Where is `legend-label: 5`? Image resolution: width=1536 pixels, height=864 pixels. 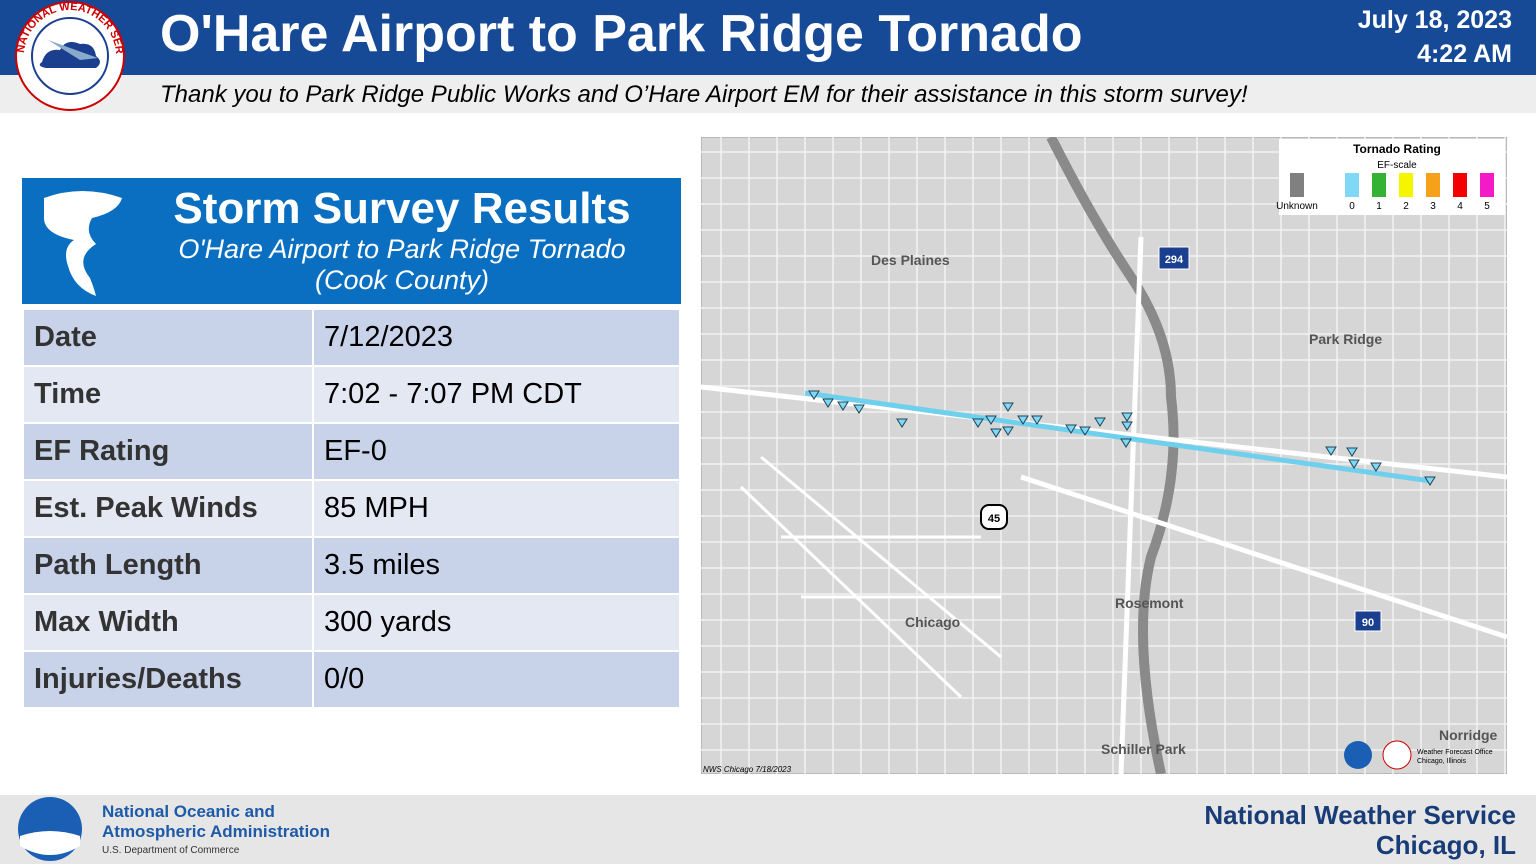 legend-label: 5 is located at coordinates (1487, 206).